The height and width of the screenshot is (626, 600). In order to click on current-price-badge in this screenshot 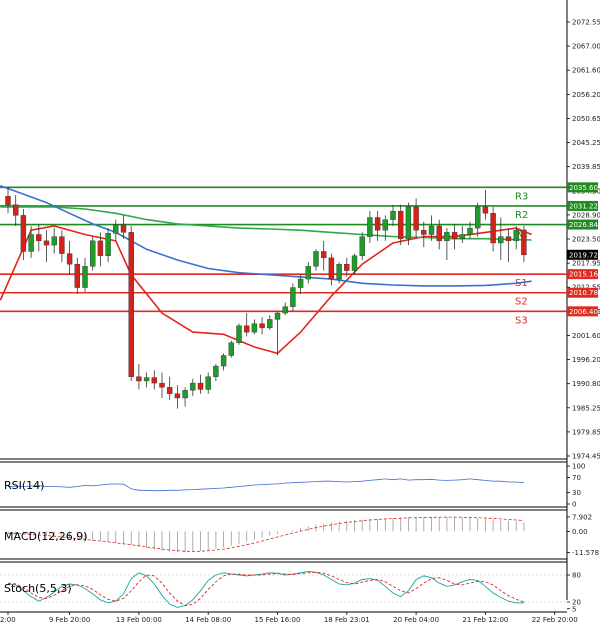, I will do `click(582, 254)`.